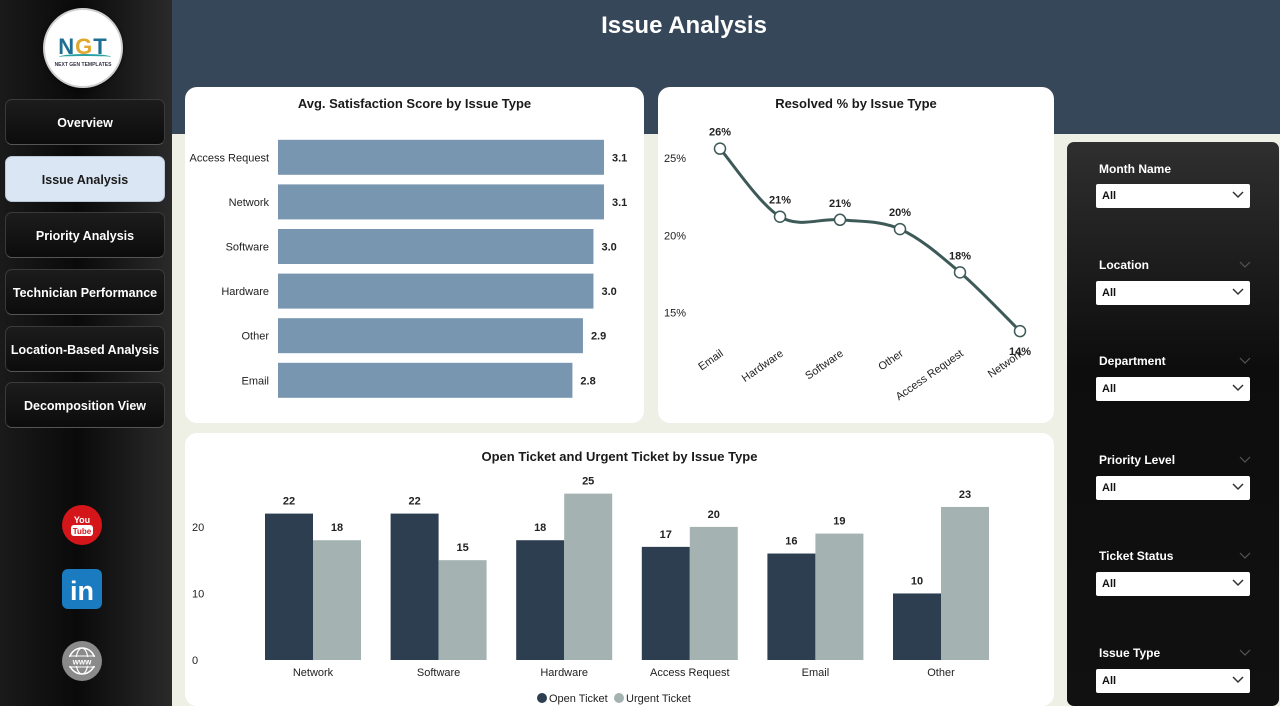  I want to click on nav-decomposition-view-button: Decomposition View, so click(85, 405).